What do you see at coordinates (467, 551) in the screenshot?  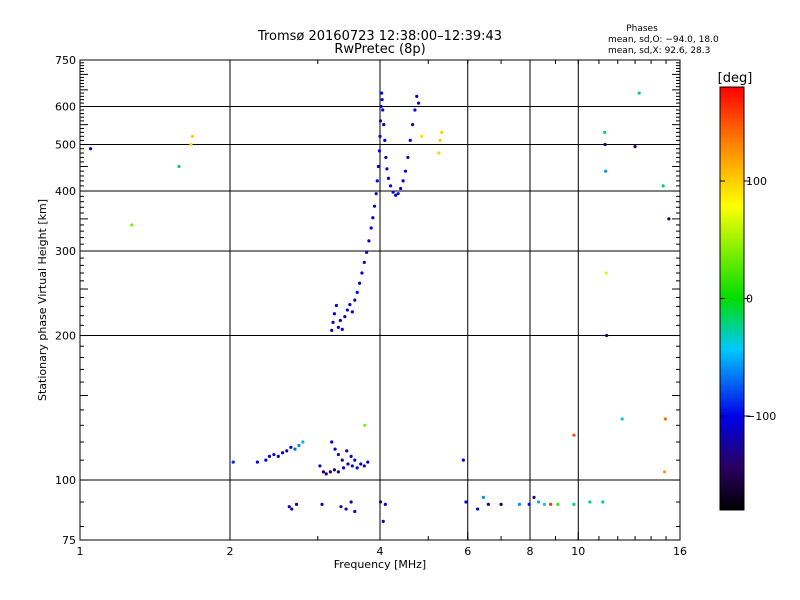 I see `x-tick-label: 6` at bounding box center [467, 551].